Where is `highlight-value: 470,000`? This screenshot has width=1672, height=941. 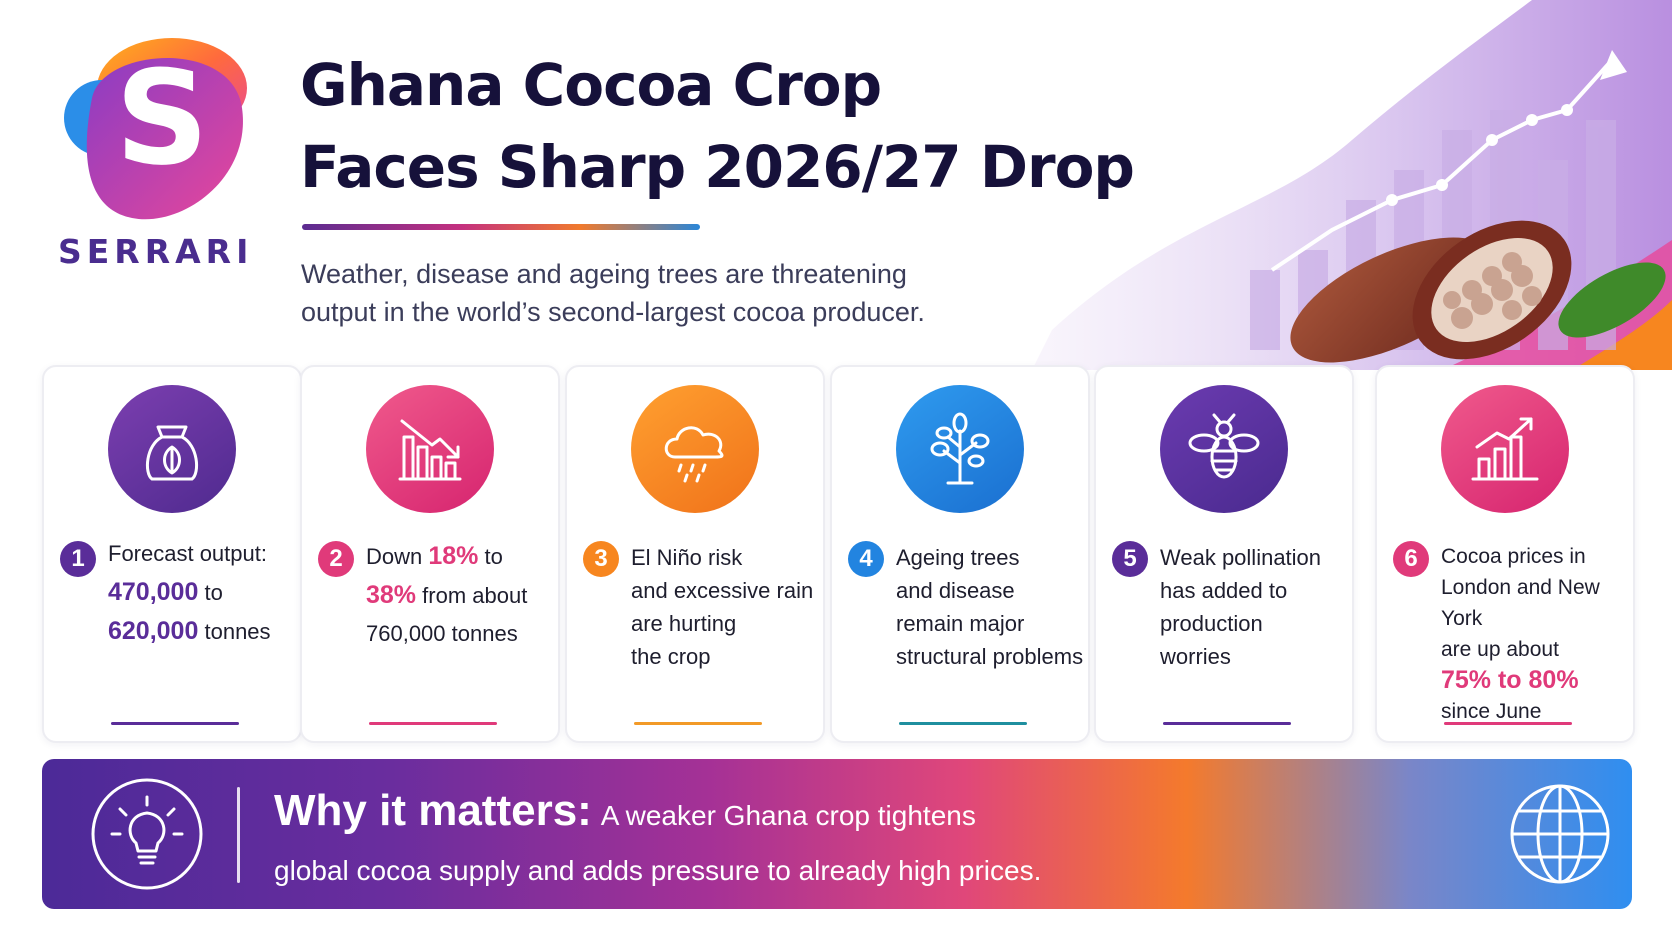
highlight-value: 470,000 is located at coordinates (153, 592).